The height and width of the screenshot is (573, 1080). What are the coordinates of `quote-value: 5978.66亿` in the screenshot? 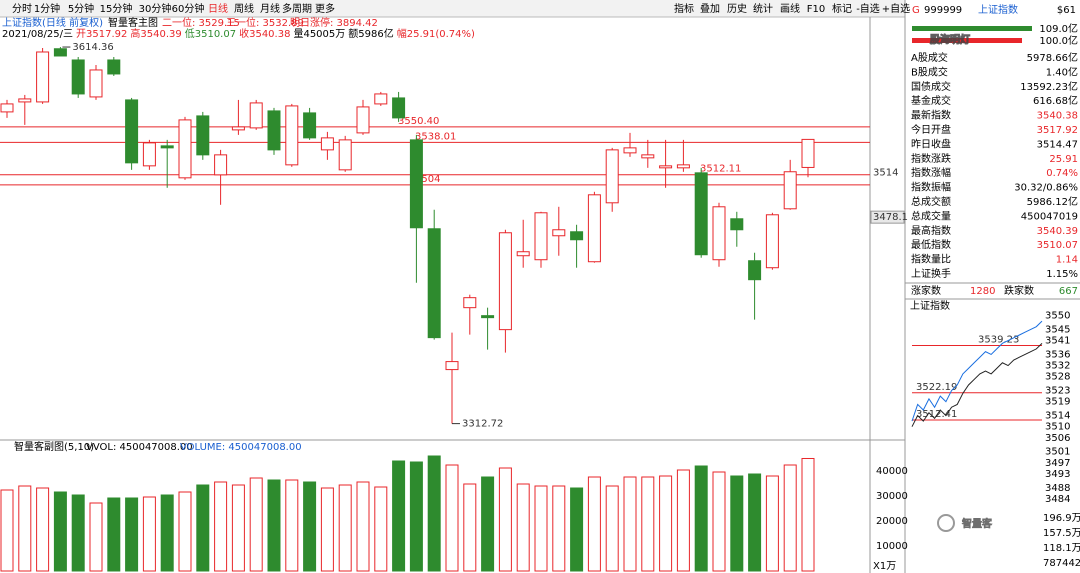 It's located at (1052, 57).